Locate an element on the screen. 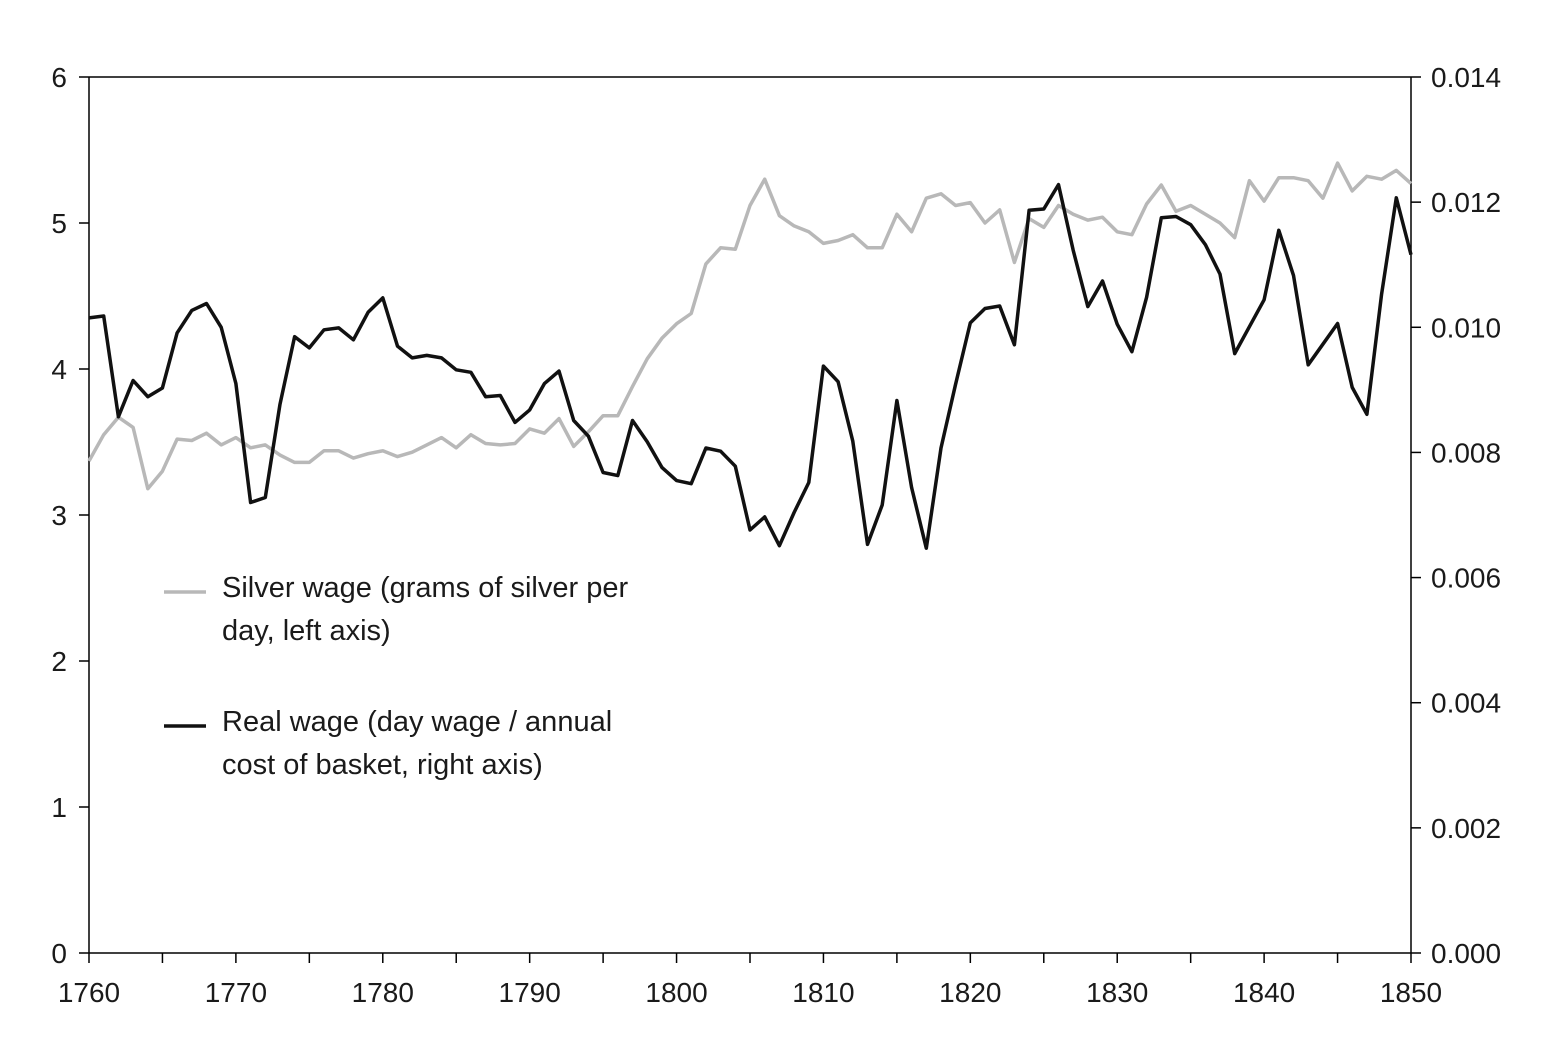  x-tick-label: 1800 is located at coordinates (676, 992).